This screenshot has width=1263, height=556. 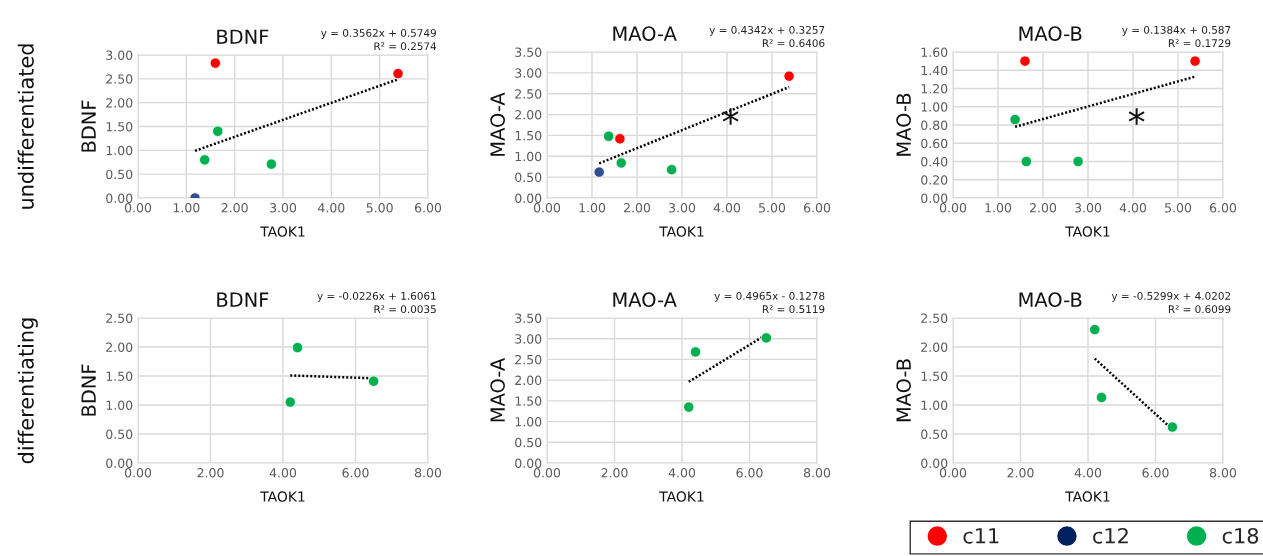 I want to click on y-tick-label: 0.80, so click(x=934, y=125).